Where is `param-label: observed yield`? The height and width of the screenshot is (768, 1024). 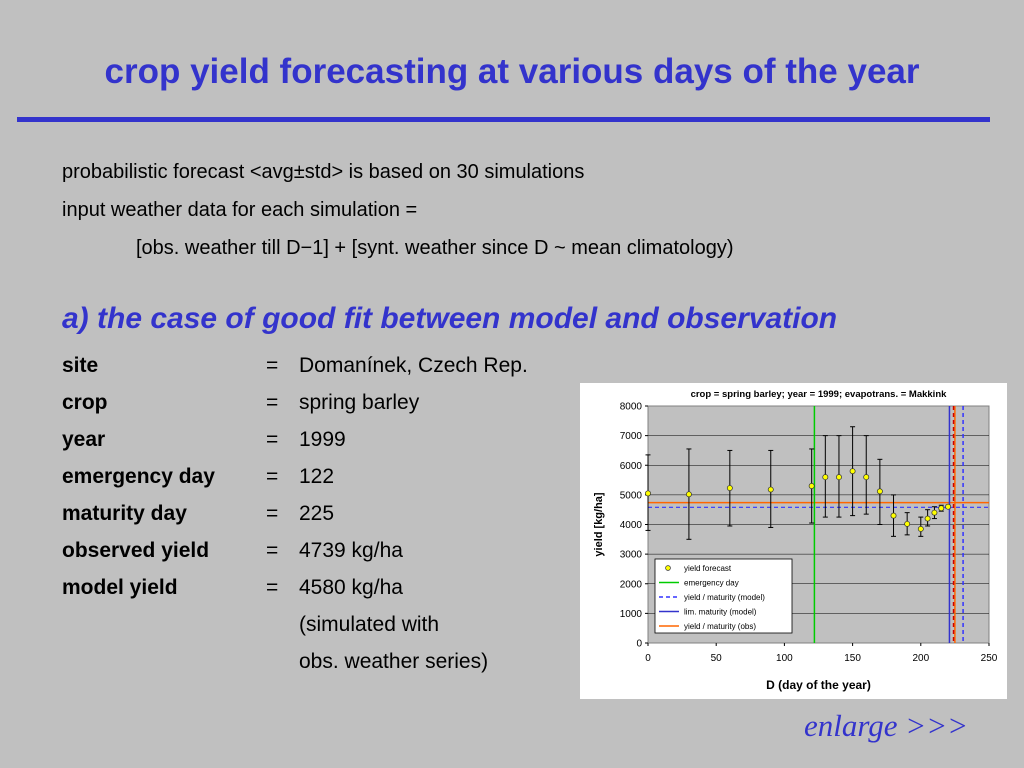 param-label: observed yield is located at coordinates (136, 550).